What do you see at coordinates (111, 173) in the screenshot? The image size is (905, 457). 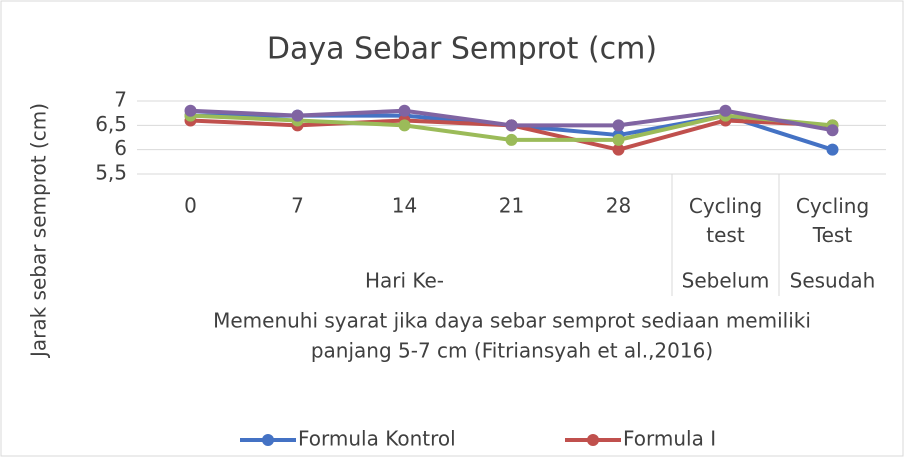 I see `y-tick-label: 5,5` at bounding box center [111, 173].